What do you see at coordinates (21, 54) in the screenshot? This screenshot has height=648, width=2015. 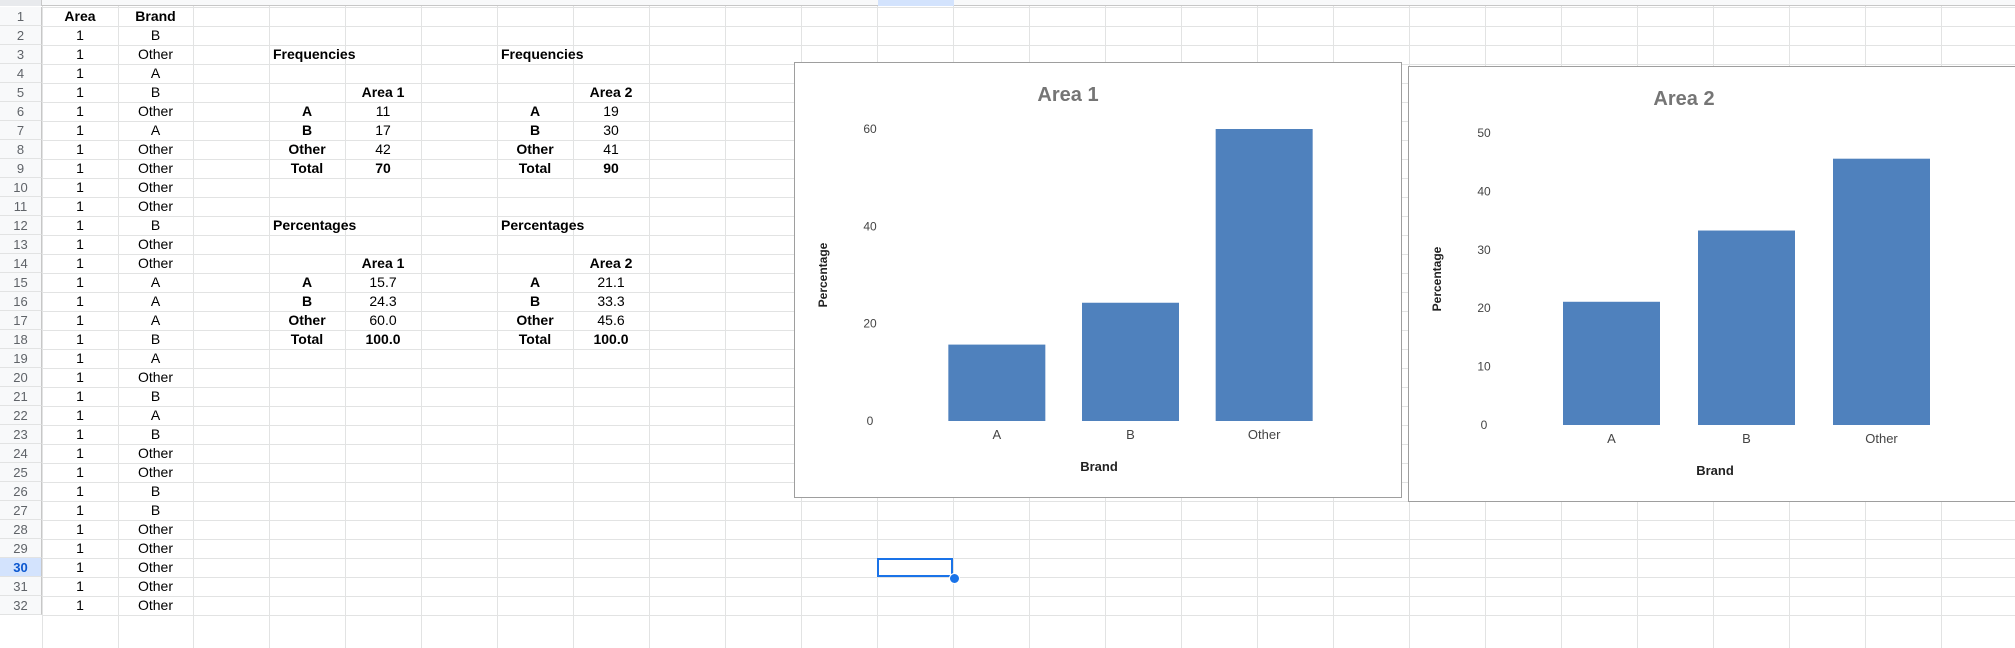 I see `row-header: 3` at bounding box center [21, 54].